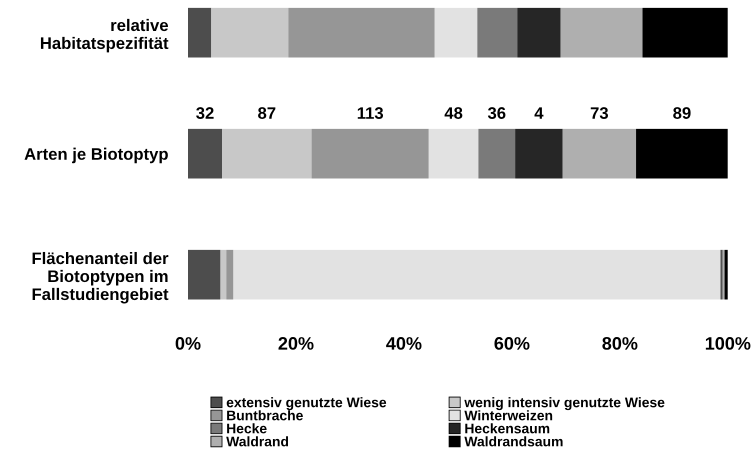 The image size is (755, 453). Describe the element at coordinates (539, 113) in the screenshot. I see `annotation: 4` at that location.